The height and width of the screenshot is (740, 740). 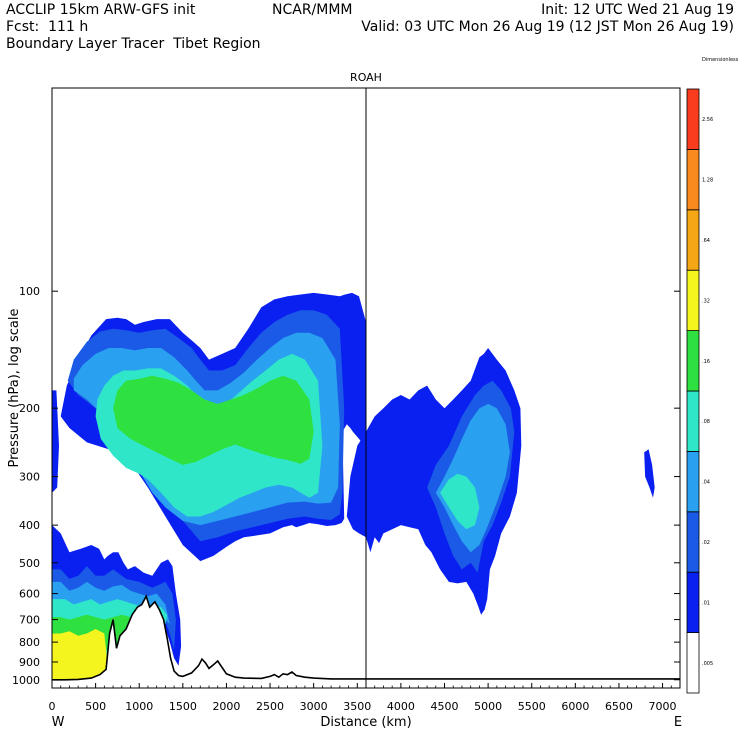 What do you see at coordinates (663, 706) in the screenshot?
I see `x-tick-label: 7000` at bounding box center [663, 706].